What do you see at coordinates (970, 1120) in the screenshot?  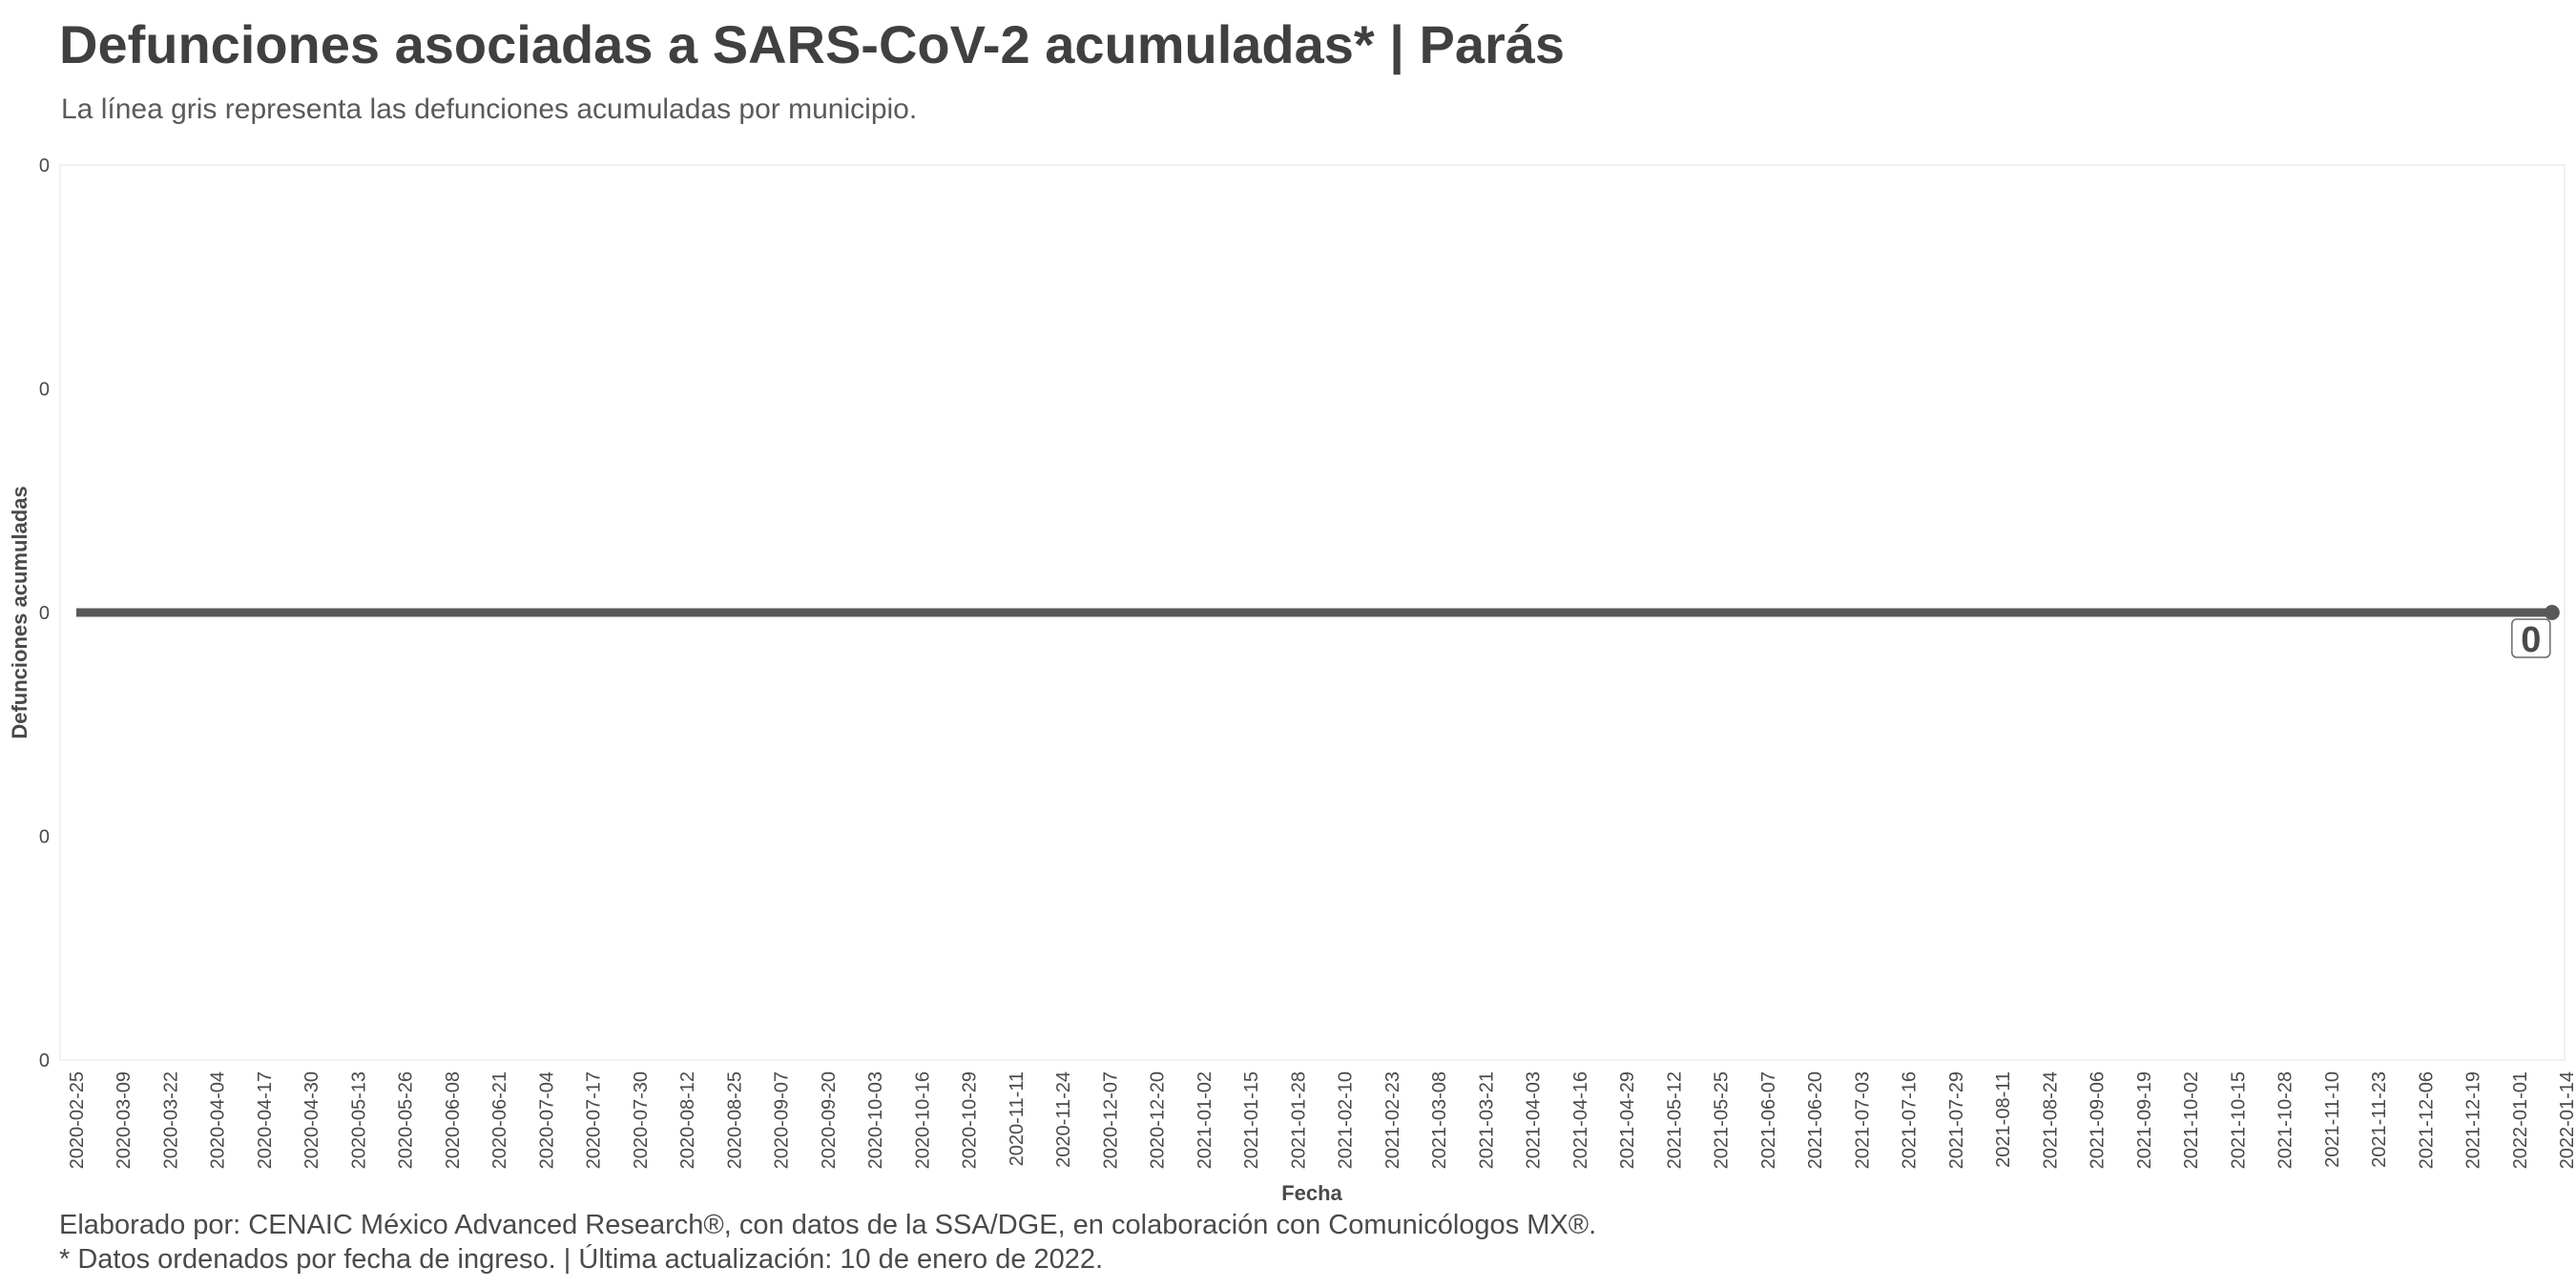 I see `x-tick-label: 2020-10-29` at bounding box center [970, 1120].